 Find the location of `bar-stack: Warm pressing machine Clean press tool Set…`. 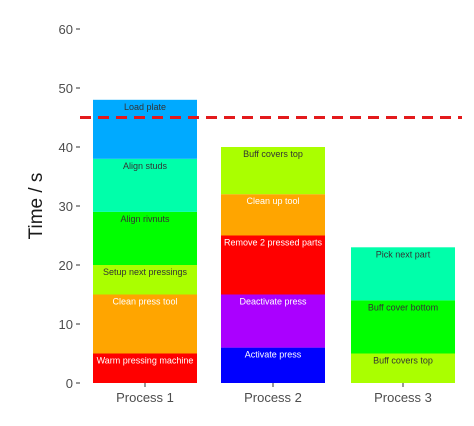

bar-stack: Warm pressing machine Clean press tool Set… is located at coordinates (145, 241).